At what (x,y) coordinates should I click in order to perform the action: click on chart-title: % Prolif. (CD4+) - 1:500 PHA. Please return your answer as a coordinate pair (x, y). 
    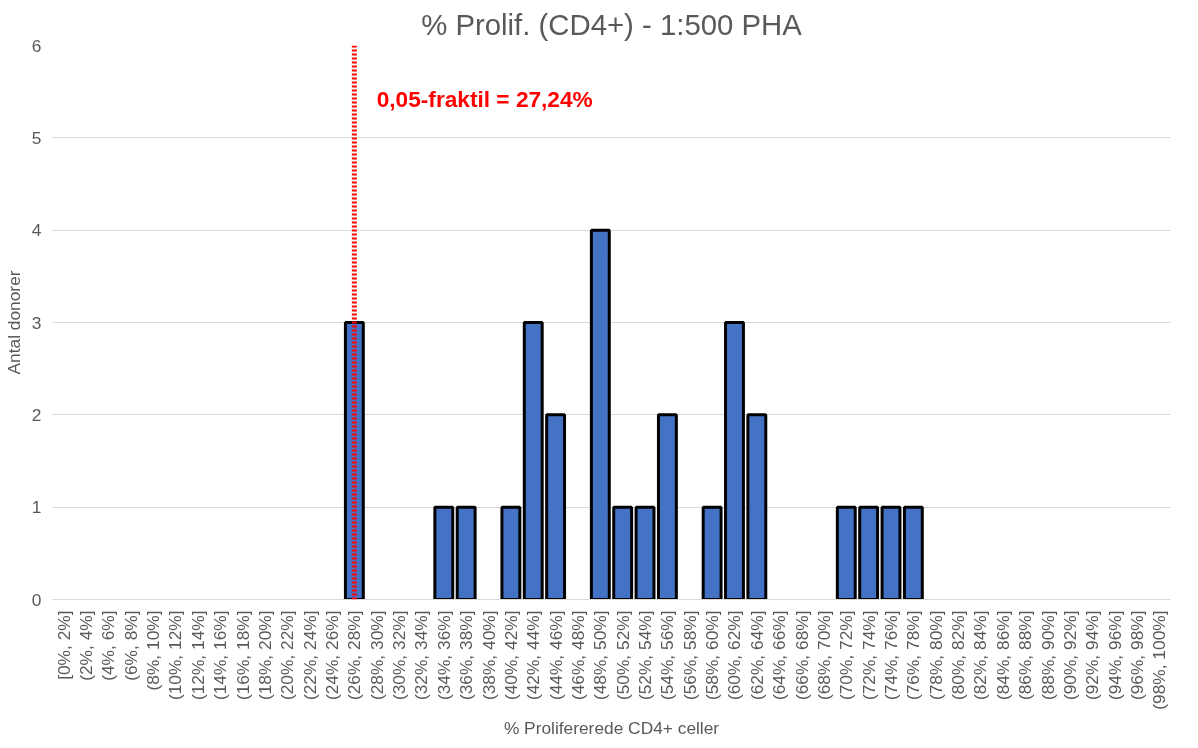
    Looking at the image, I should click on (612, 24).